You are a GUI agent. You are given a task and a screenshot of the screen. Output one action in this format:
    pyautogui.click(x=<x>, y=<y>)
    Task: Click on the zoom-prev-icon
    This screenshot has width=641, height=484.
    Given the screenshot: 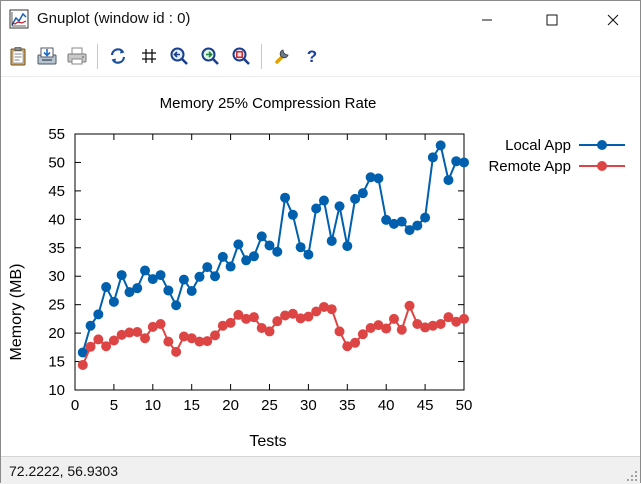 What is the action you would take?
    pyautogui.click(x=179, y=56)
    